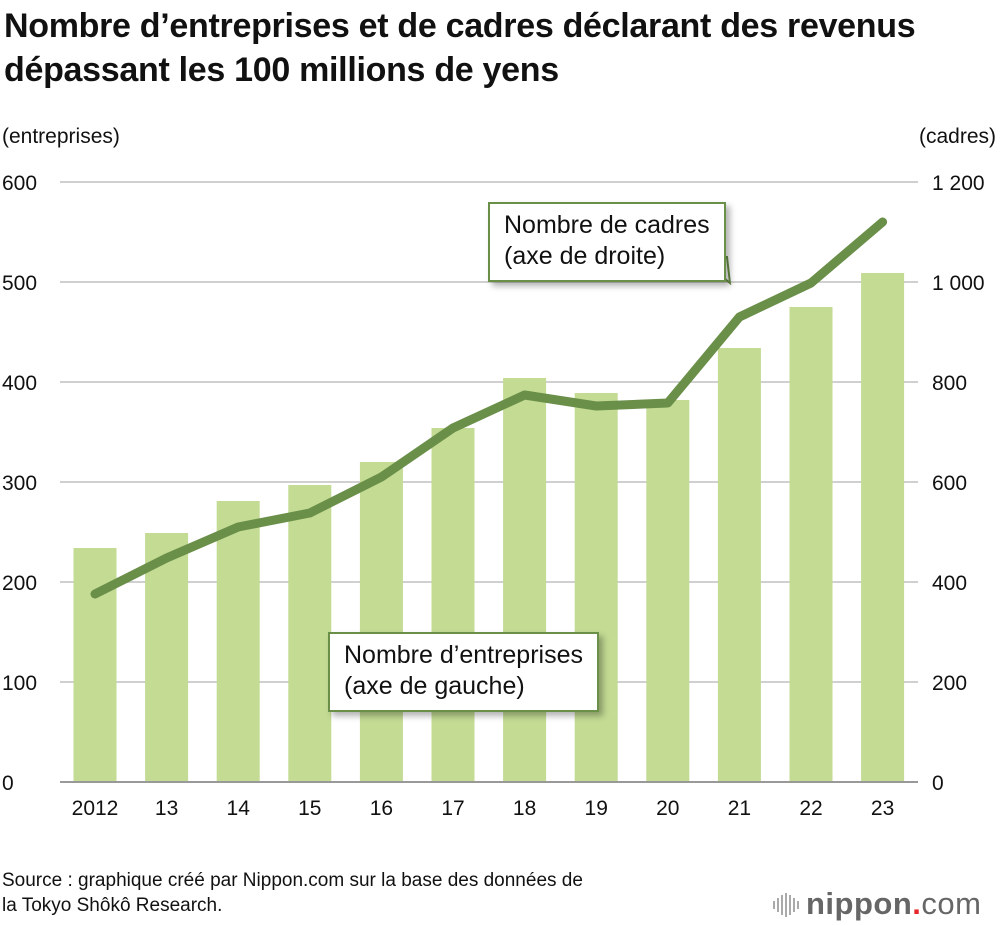 This screenshot has width=1000, height=926. What do you see at coordinates (19, 583) in the screenshot?
I see `left-tick-label: 200` at bounding box center [19, 583].